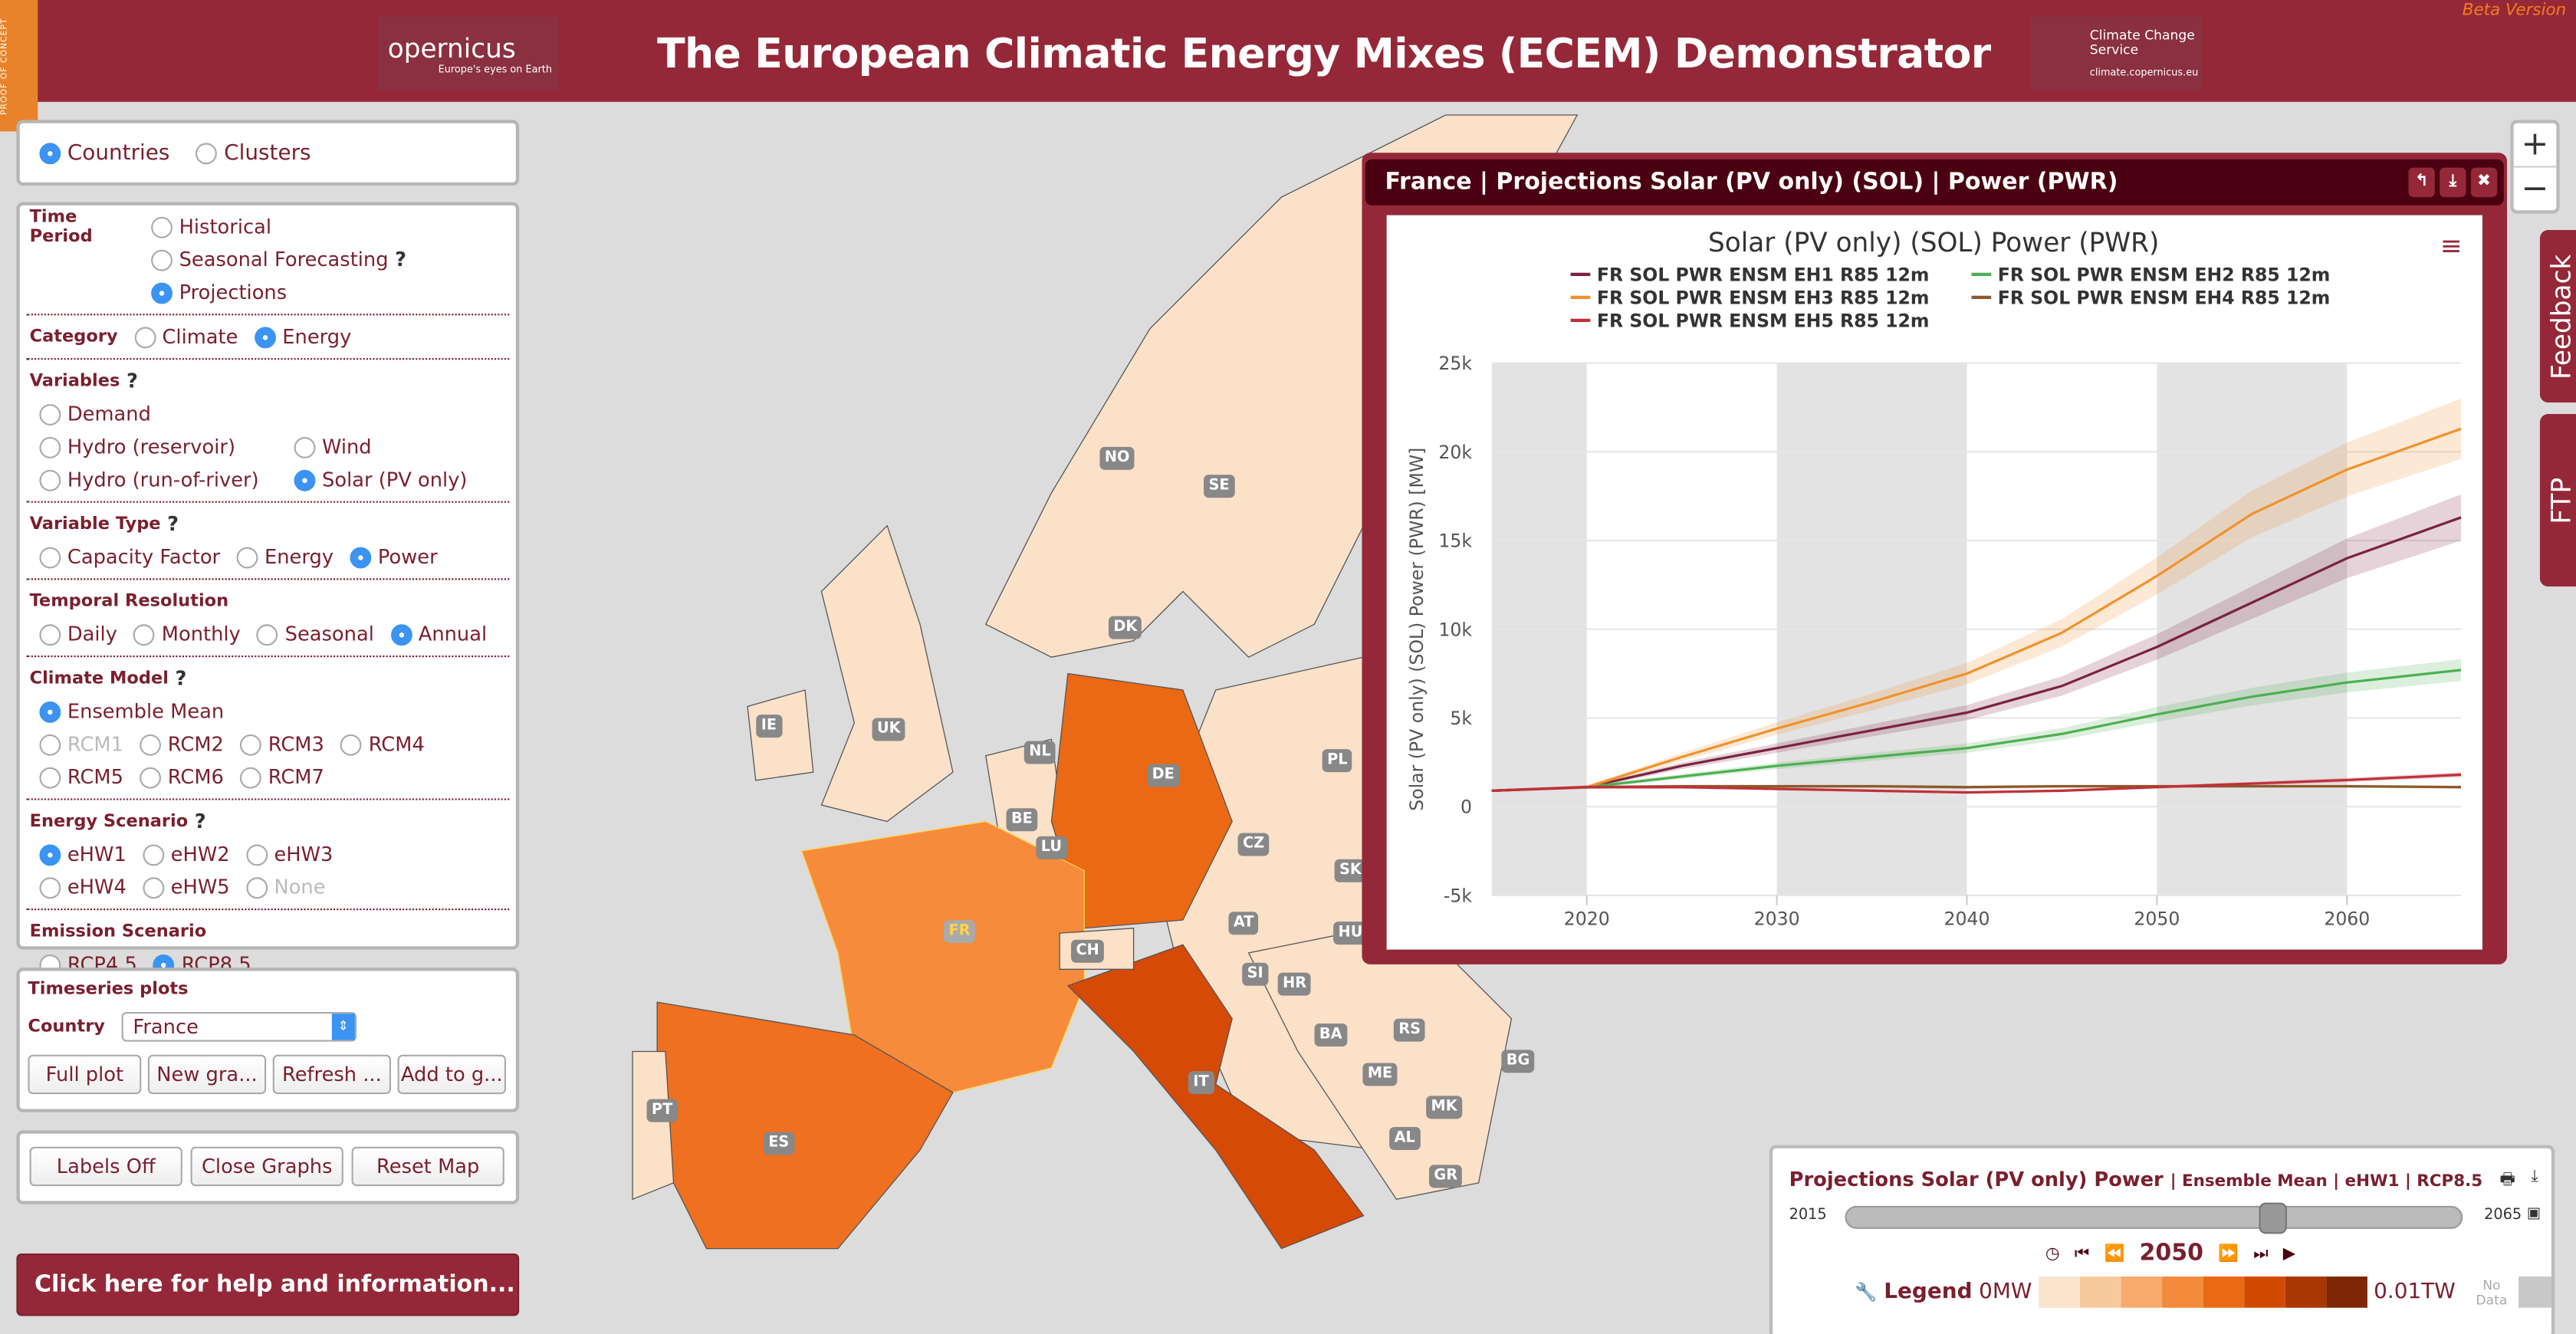 This screenshot has width=2576, height=1334. Describe the element at coordinates (2558, 501) in the screenshot. I see `ftp-tab: FTP` at that location.